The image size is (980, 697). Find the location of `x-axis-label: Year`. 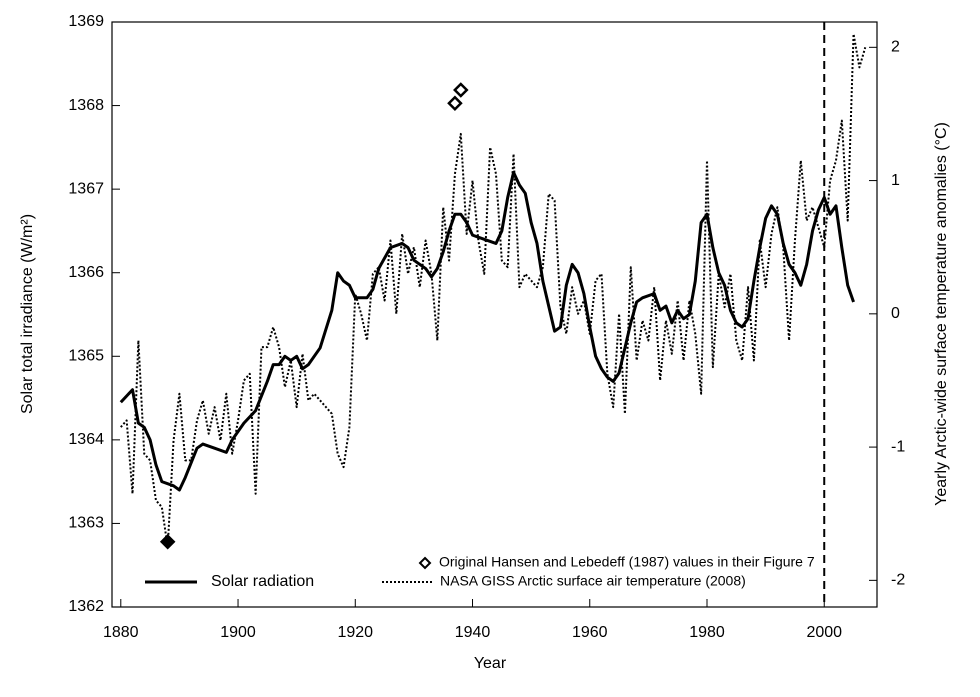

x-axis-label: Year is located at coordinates (490, 663).